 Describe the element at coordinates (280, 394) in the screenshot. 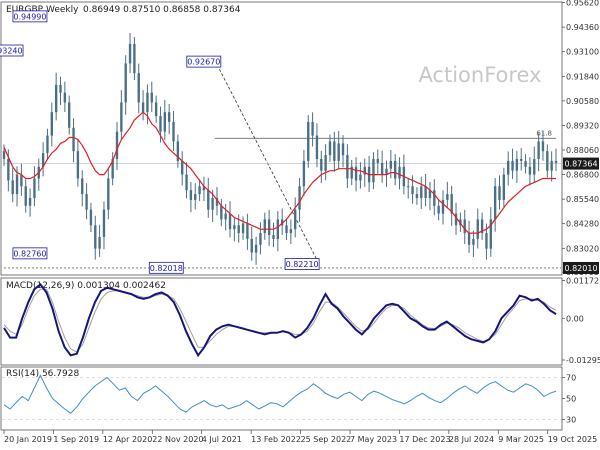

I see `rsi-line` at that location.